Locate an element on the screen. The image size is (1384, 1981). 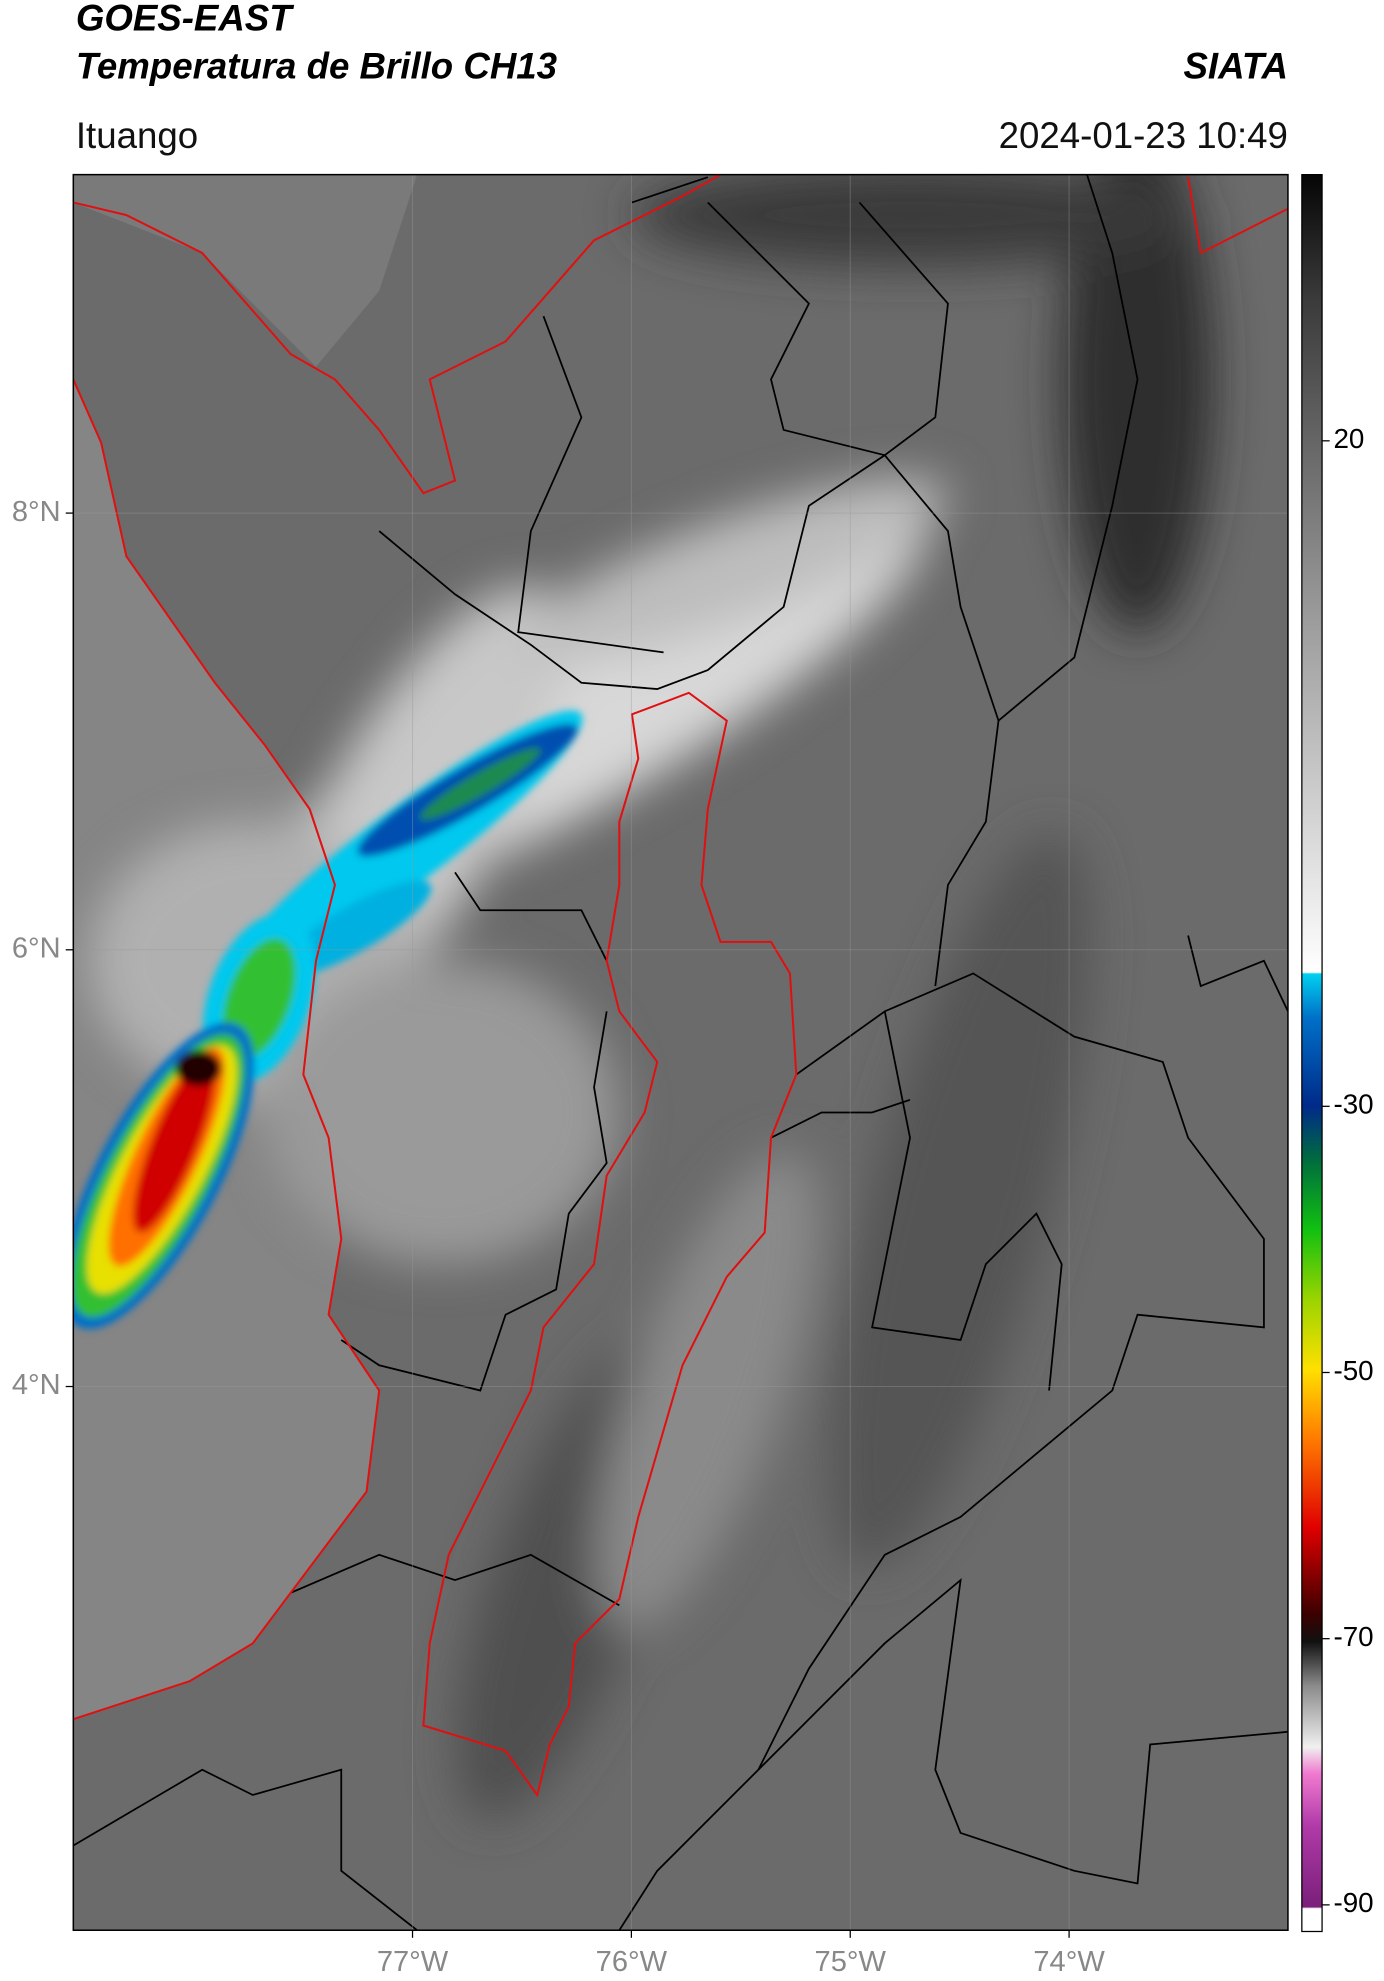
location: Ituango is located at coordinates (137, 135).